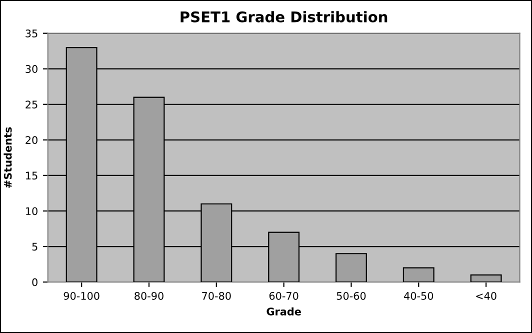 The image size is (532, 333). I want to click on x-tick-label: 60-70, so click(283, 296).